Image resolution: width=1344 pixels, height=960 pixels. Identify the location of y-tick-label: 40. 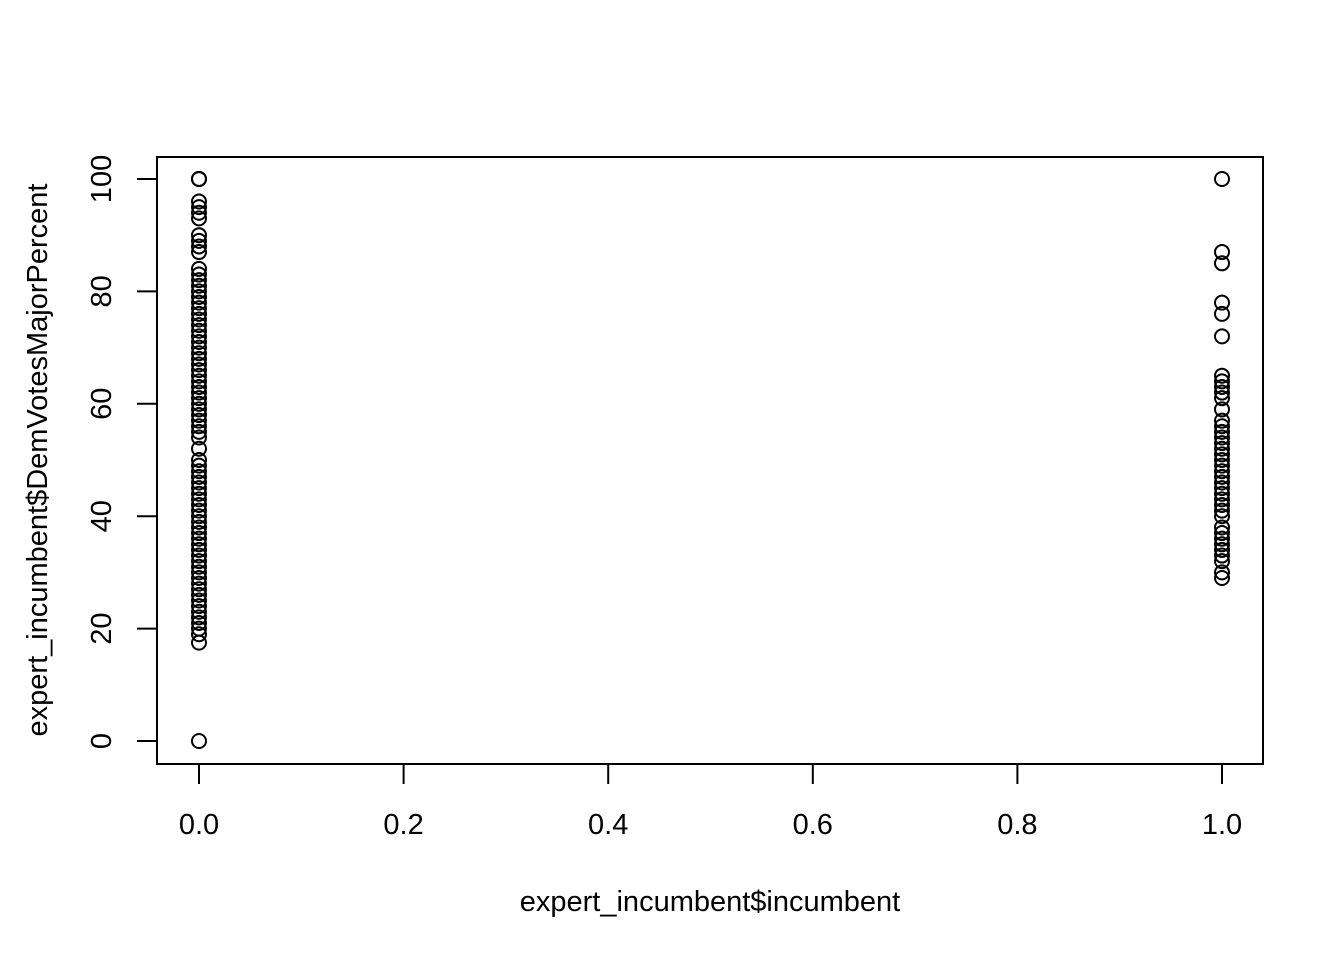
(102, 516).